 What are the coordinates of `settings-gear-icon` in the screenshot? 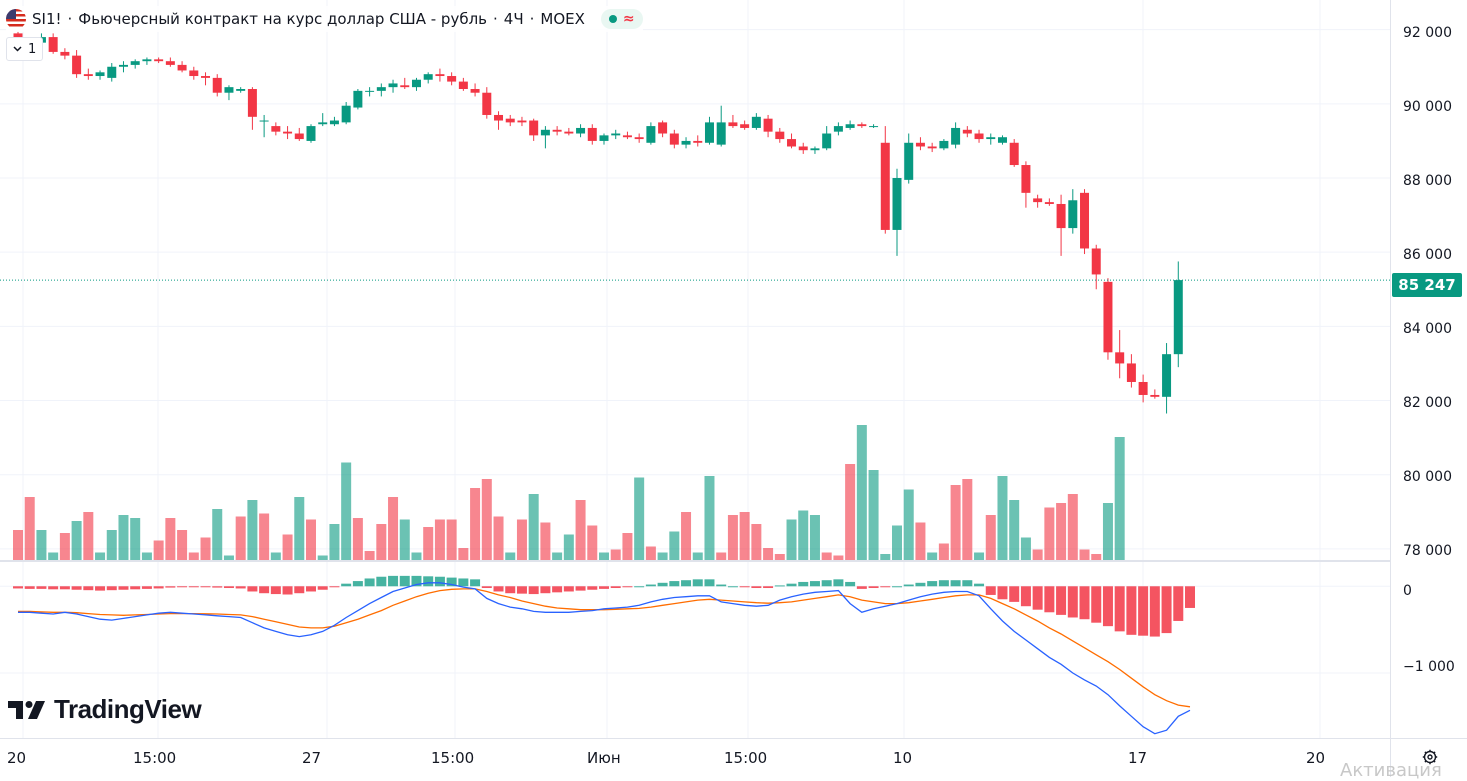 It's located at (1430, 757).